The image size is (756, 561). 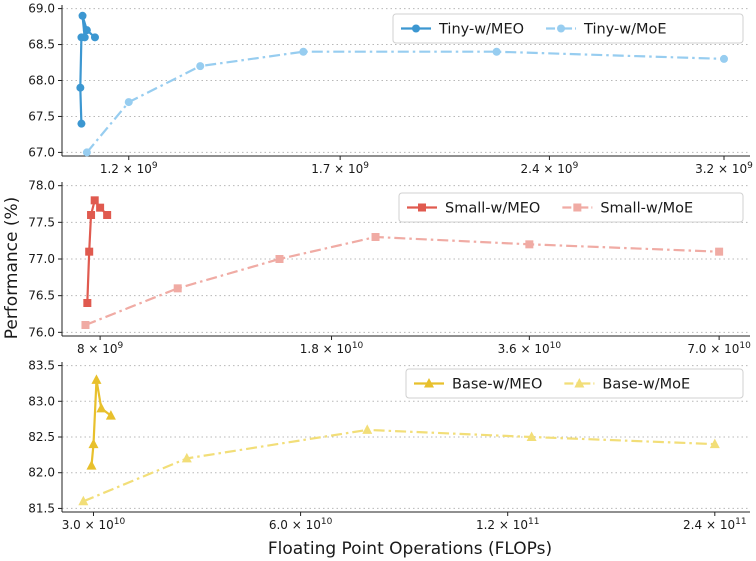 What do you see at coordinates (550, 168) in the screenshot?
I see `x-tick-label: 2.4 × 109` at bounding box center [550, 168].